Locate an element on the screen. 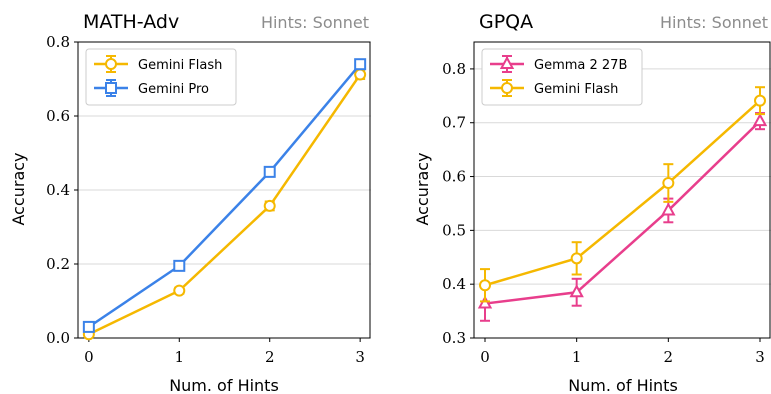 Image resolution: width=771 pixels, height=394 pixels. y-tick-label: 0.2 is located at coordinates (58, 264).